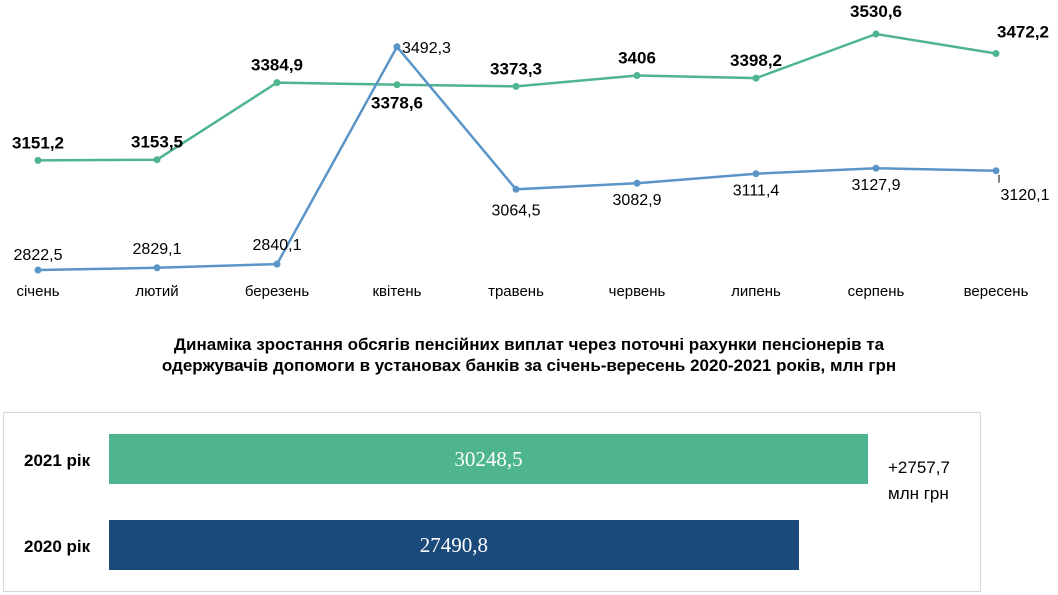 The image size is (1058, 595). What do you see at coordinates (426, 48) in the screenshot?
I see `data-label-y2020-3: 3492,3` at bounding box center [426, 48].